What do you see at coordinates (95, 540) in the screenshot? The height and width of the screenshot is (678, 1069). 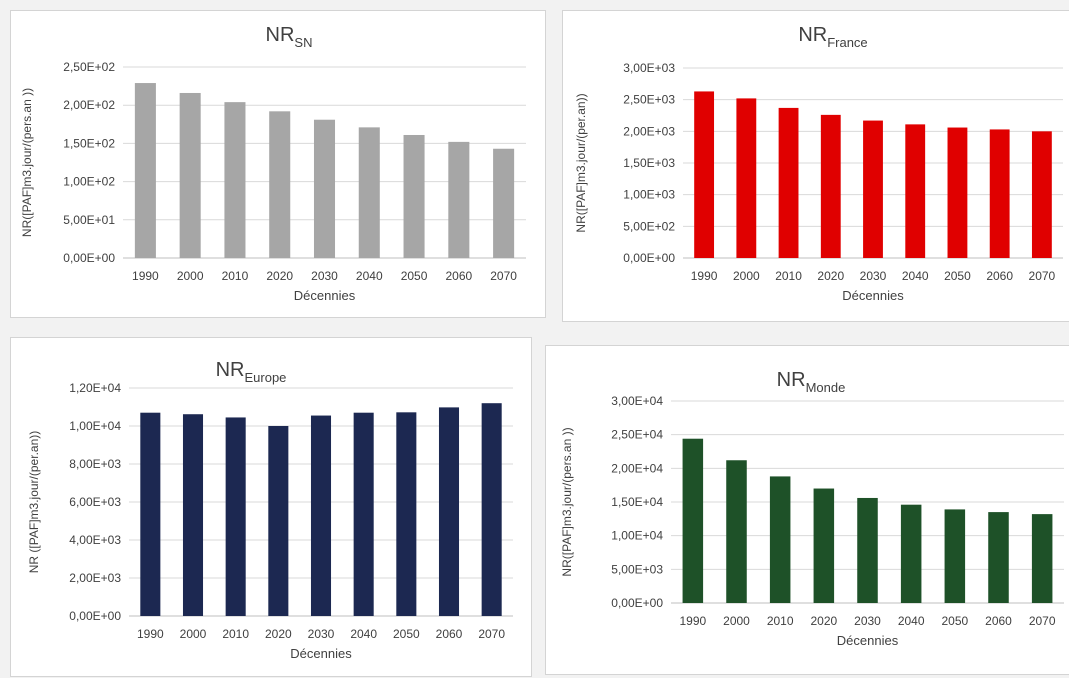 I see `y-tick-label: 4,00E+03` at bounding box center [95, 540].